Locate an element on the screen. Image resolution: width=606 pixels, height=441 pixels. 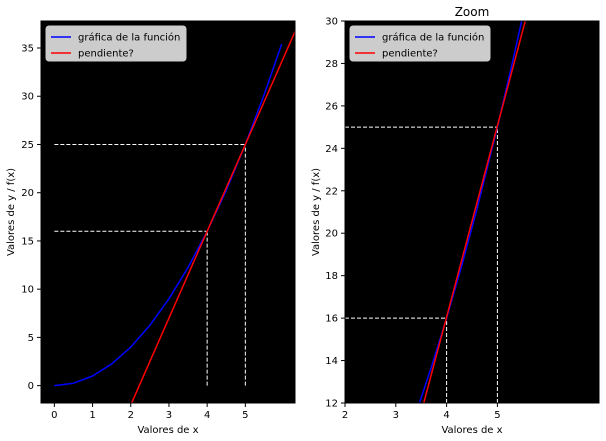
y-tick-label: 22 is located at coordinates (331, 191).